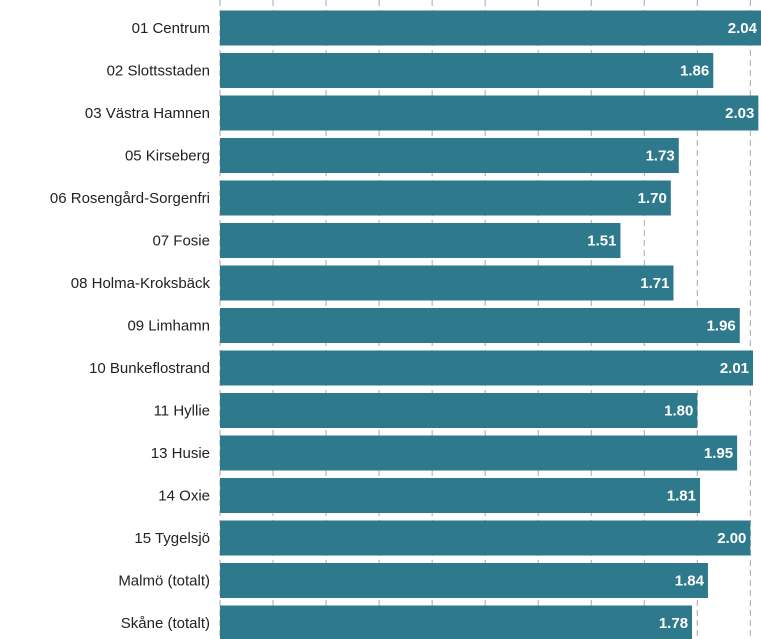 The height and width of the screenshot is (639, 761). I want to click on value-label: 2.03, so click(739, 113).